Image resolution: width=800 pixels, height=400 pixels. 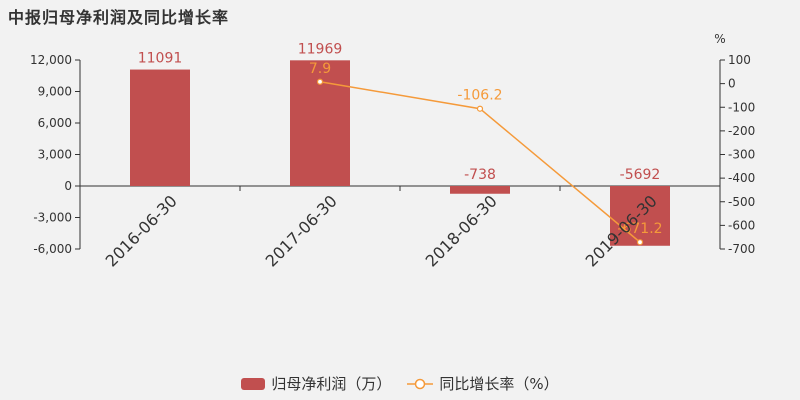 I want to click on y-right-unit-label: %, so click(x=719, y=39).